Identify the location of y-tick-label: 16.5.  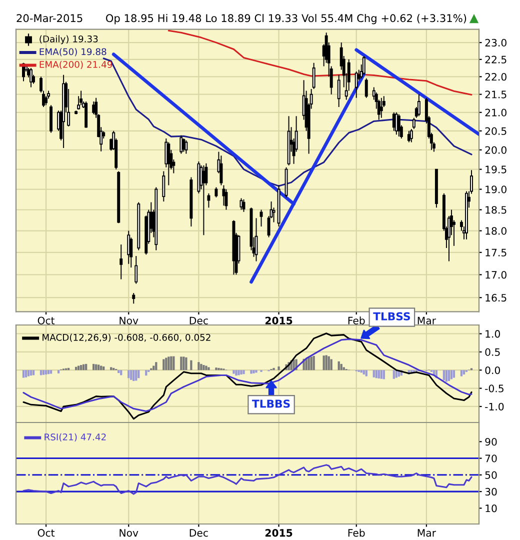
(496, 298).